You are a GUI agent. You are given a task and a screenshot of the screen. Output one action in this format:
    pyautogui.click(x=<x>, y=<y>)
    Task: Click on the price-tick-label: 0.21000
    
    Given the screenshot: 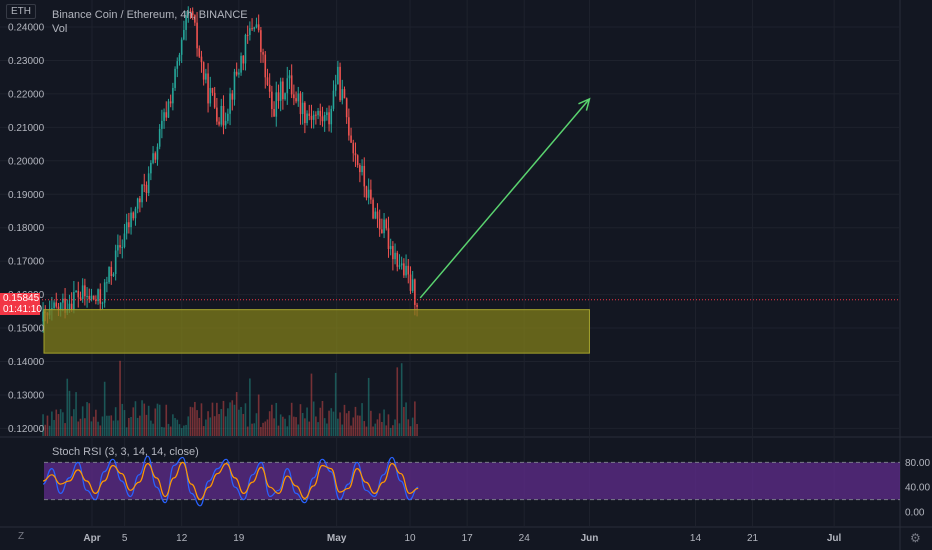 What is the action you would take?
    pyautogui.click(x=26, y=128)
    